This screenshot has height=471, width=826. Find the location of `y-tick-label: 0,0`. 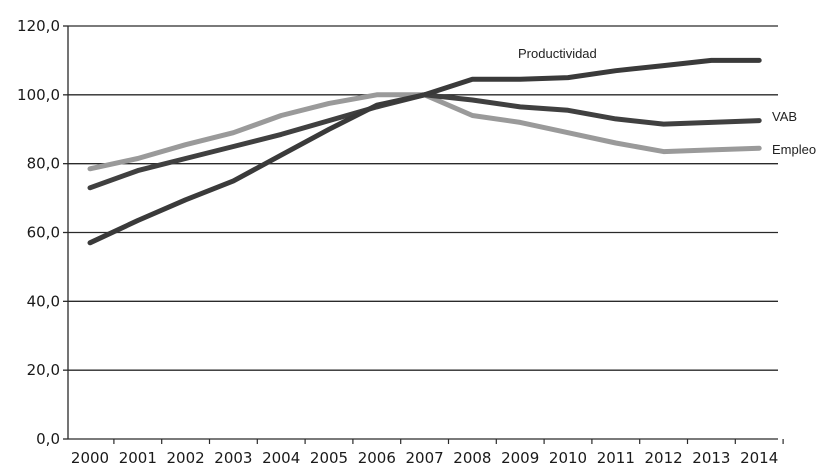

y-tick-label: 0,0 is located at coordinates (48, 439).